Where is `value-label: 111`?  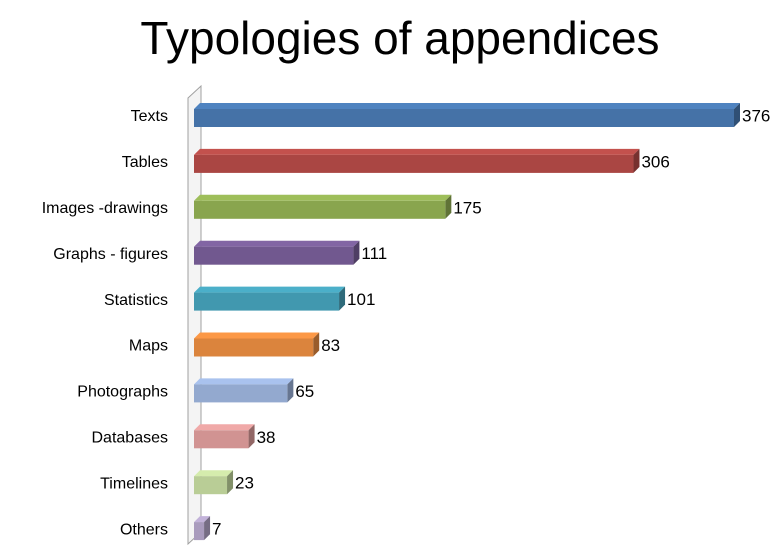
value-label: 111 is located at coordinates (374, 253).